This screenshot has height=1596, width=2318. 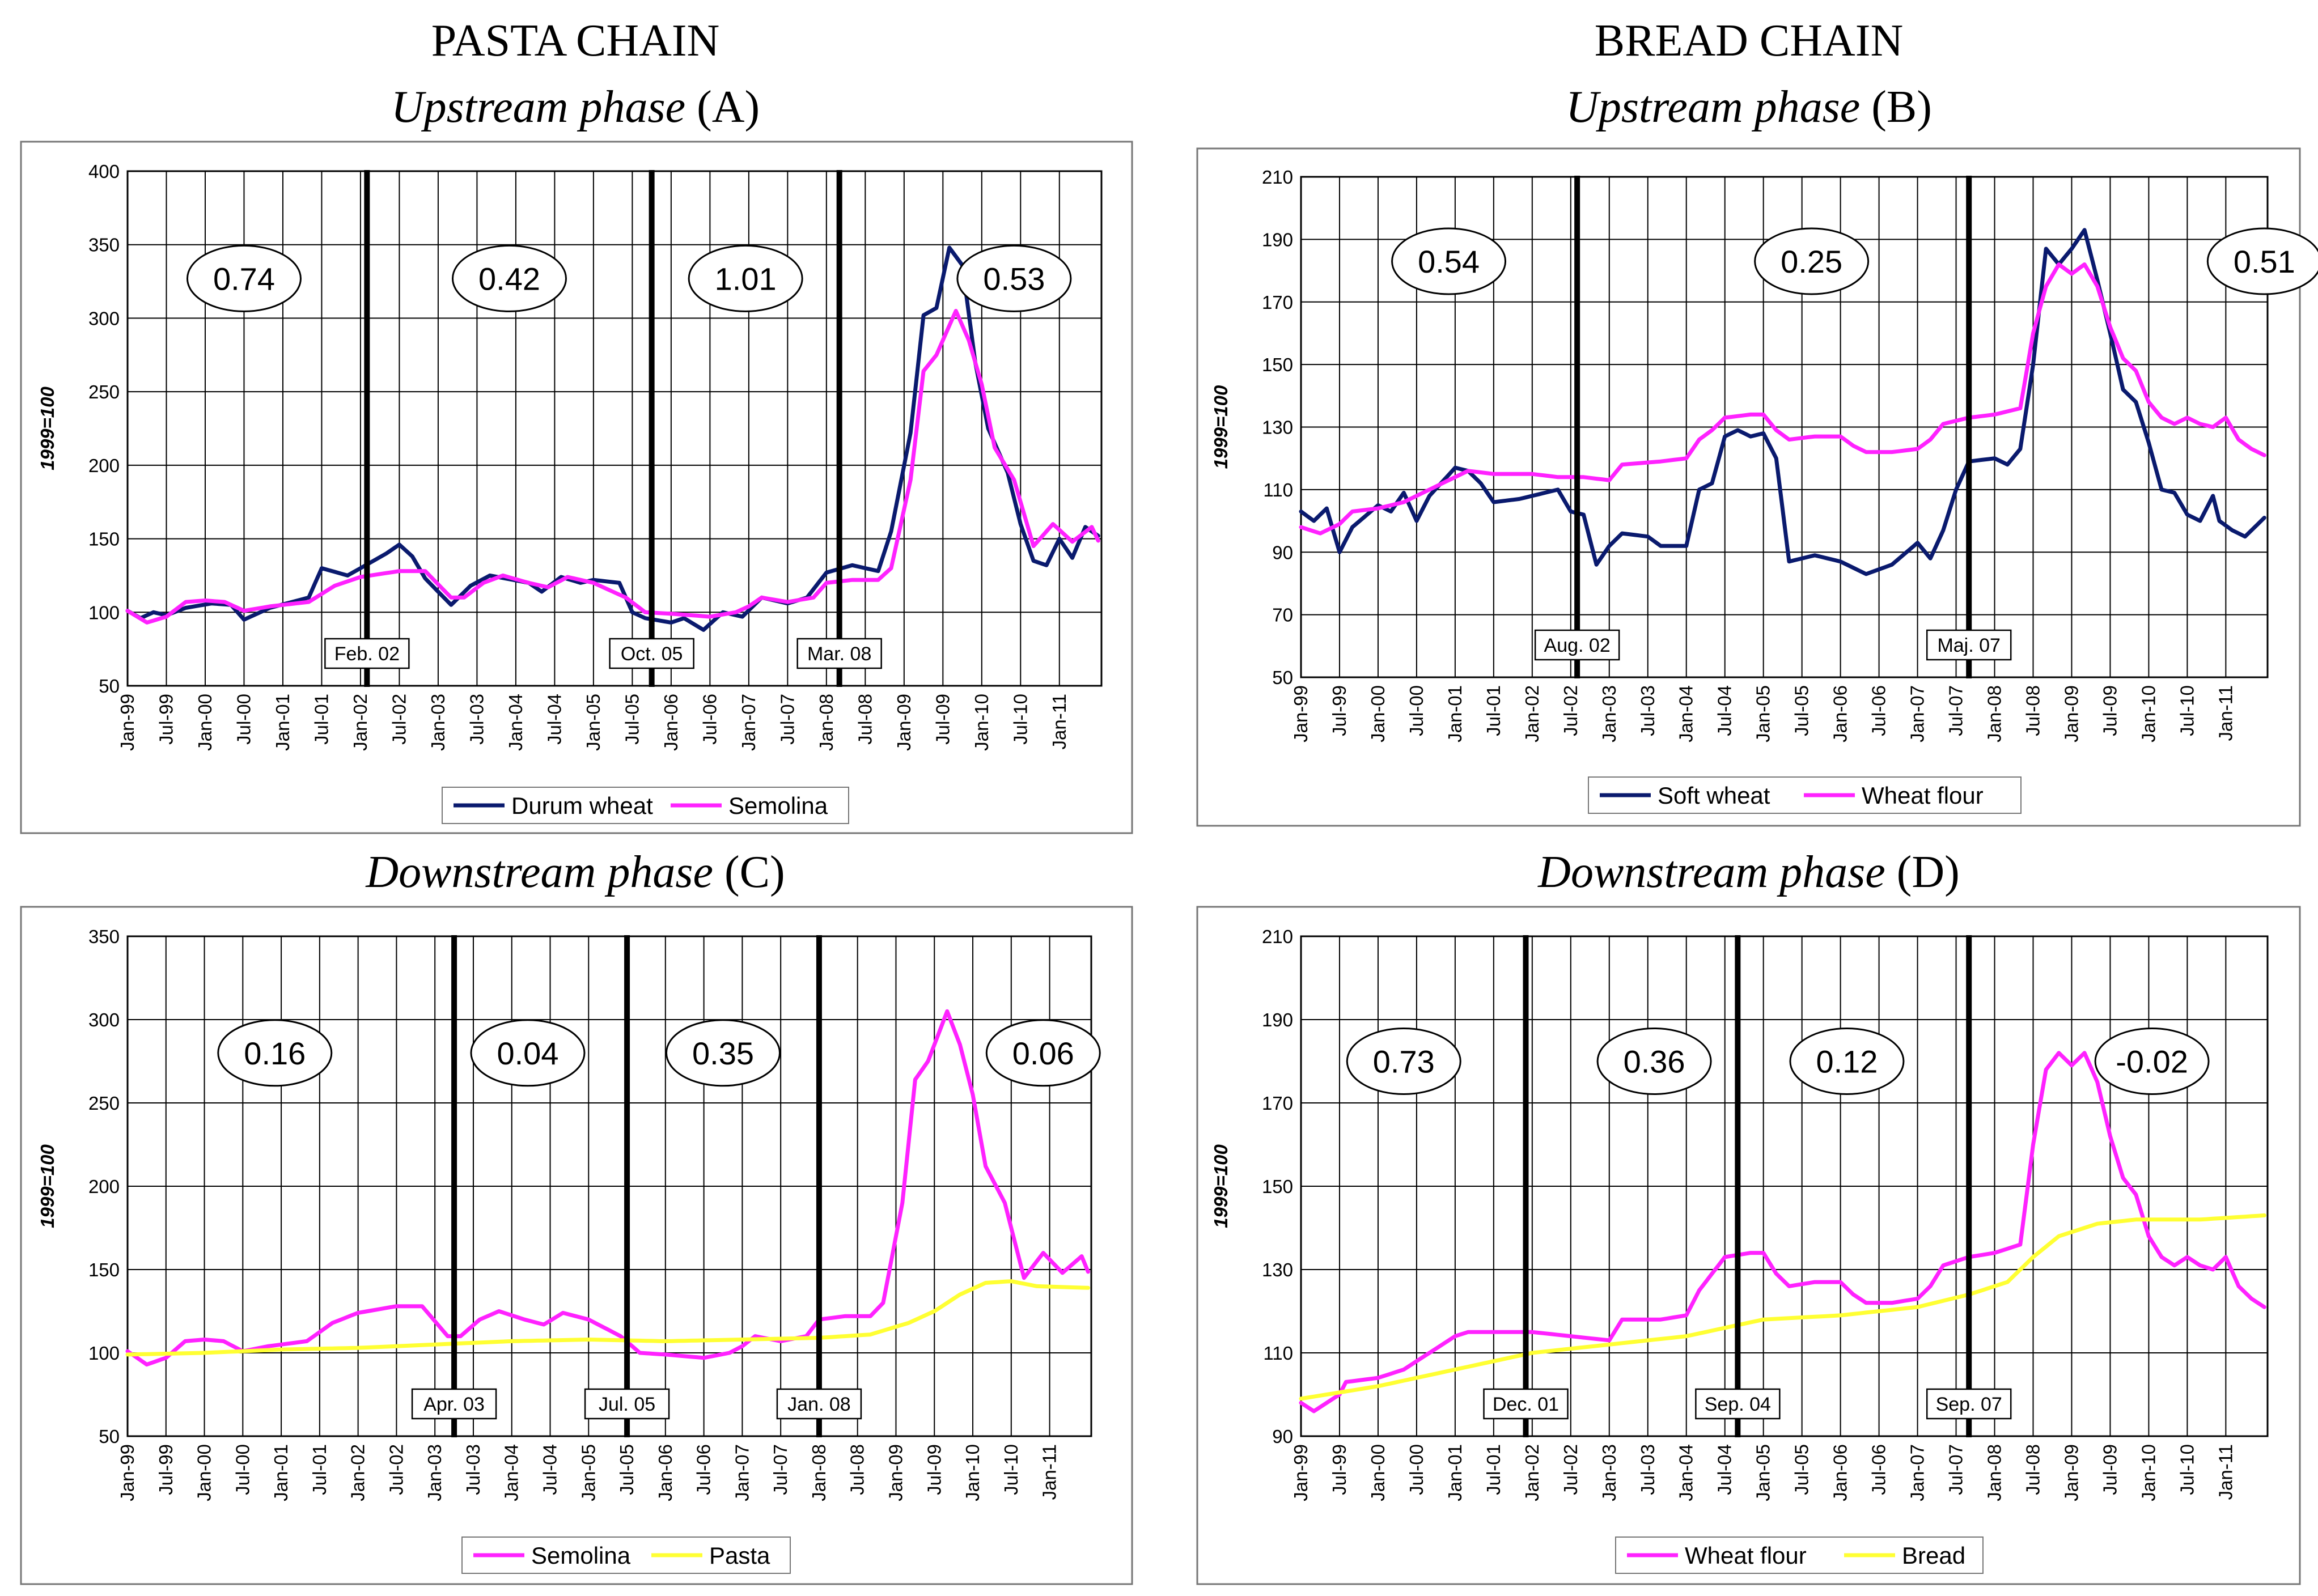 I want to click on coefficient-value: 1.01, so click(x=746, y=278).